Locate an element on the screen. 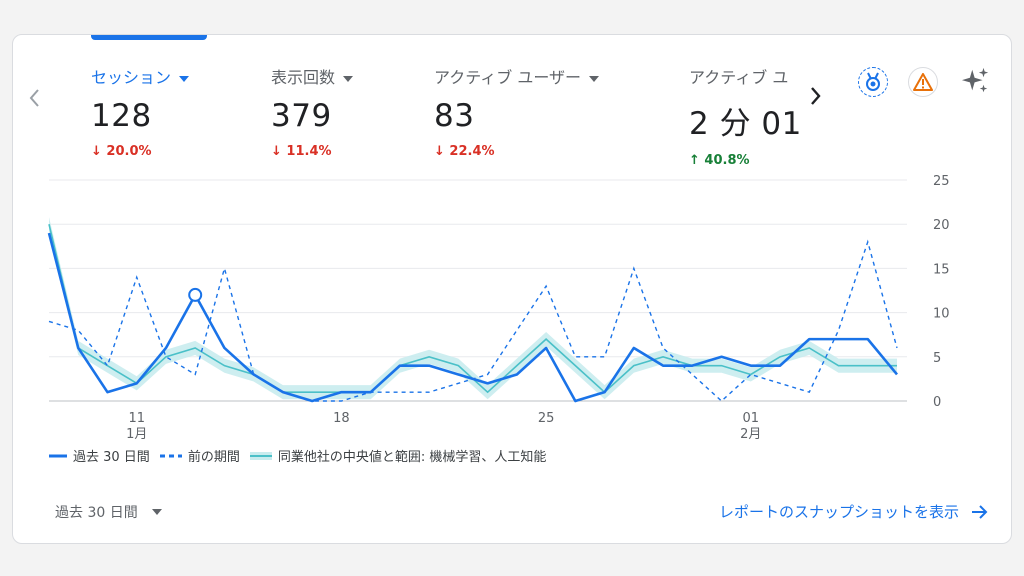 The width and height of the screenshot is (1024, 576). chevron-right-icon is located at coordinates (816, 98).